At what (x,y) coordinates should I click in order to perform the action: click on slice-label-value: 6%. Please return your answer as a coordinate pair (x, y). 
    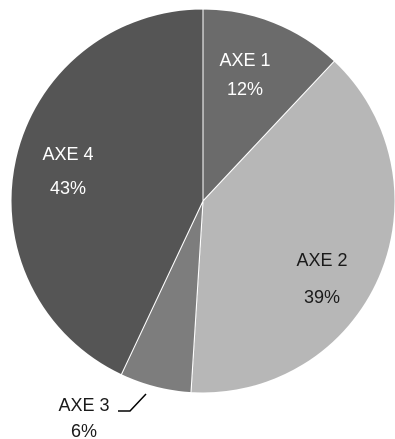
    Looking at the image, I should click on (84, 430).